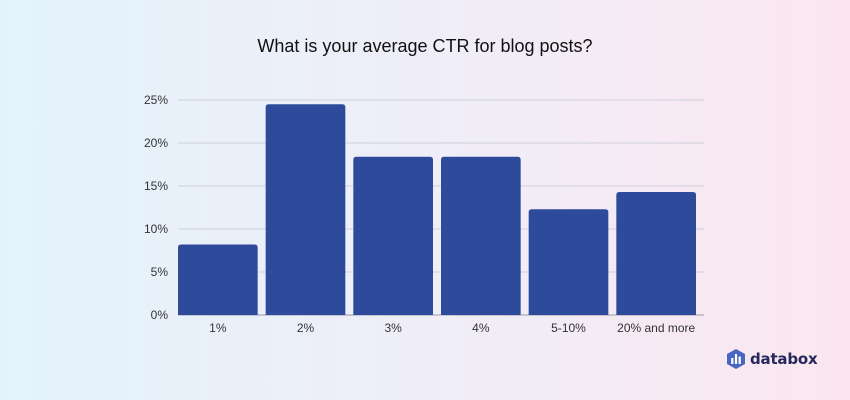 Image resolution: width=850 pixels, height=400 pixels. Describe the element at coordinates (425, 46) in the screenshot. I see `chart-title: What is your average CTR for blog posts?` at that location.